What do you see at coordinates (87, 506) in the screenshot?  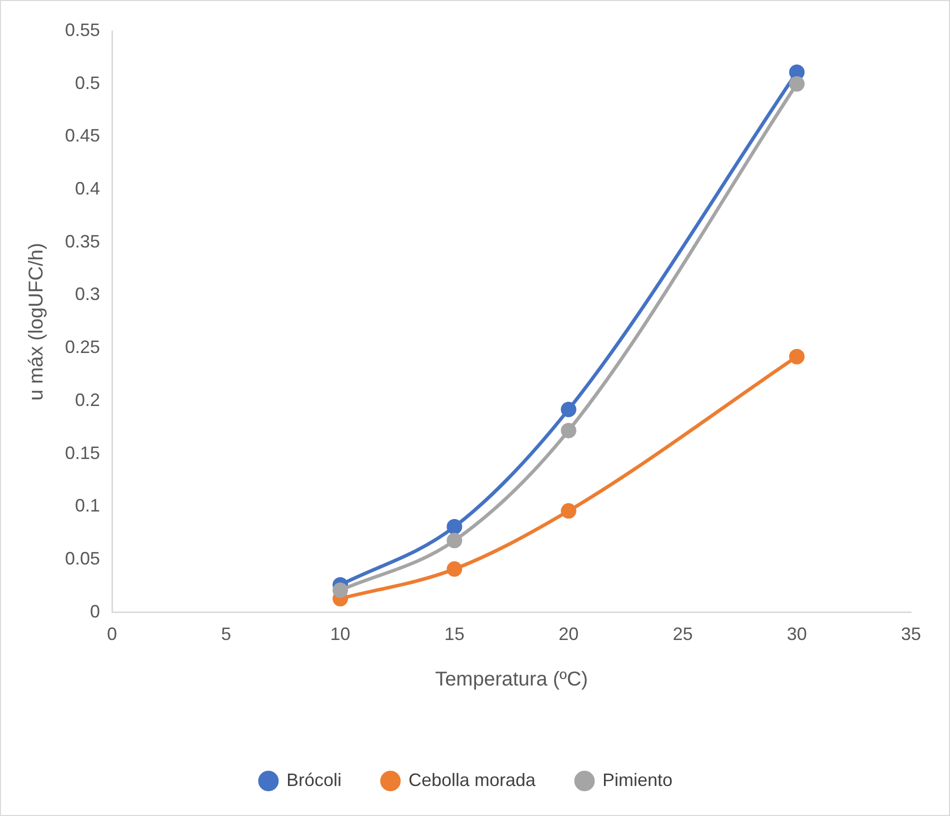 I see `y-tick-label: 0.1` at bounding box center [87, 506].